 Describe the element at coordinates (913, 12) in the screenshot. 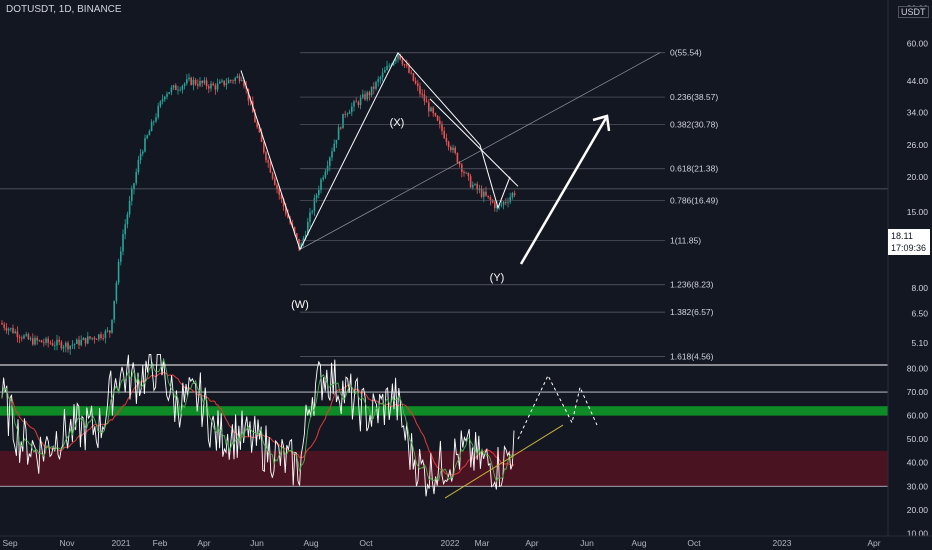

I see `unit-badge: USDT` at that location.